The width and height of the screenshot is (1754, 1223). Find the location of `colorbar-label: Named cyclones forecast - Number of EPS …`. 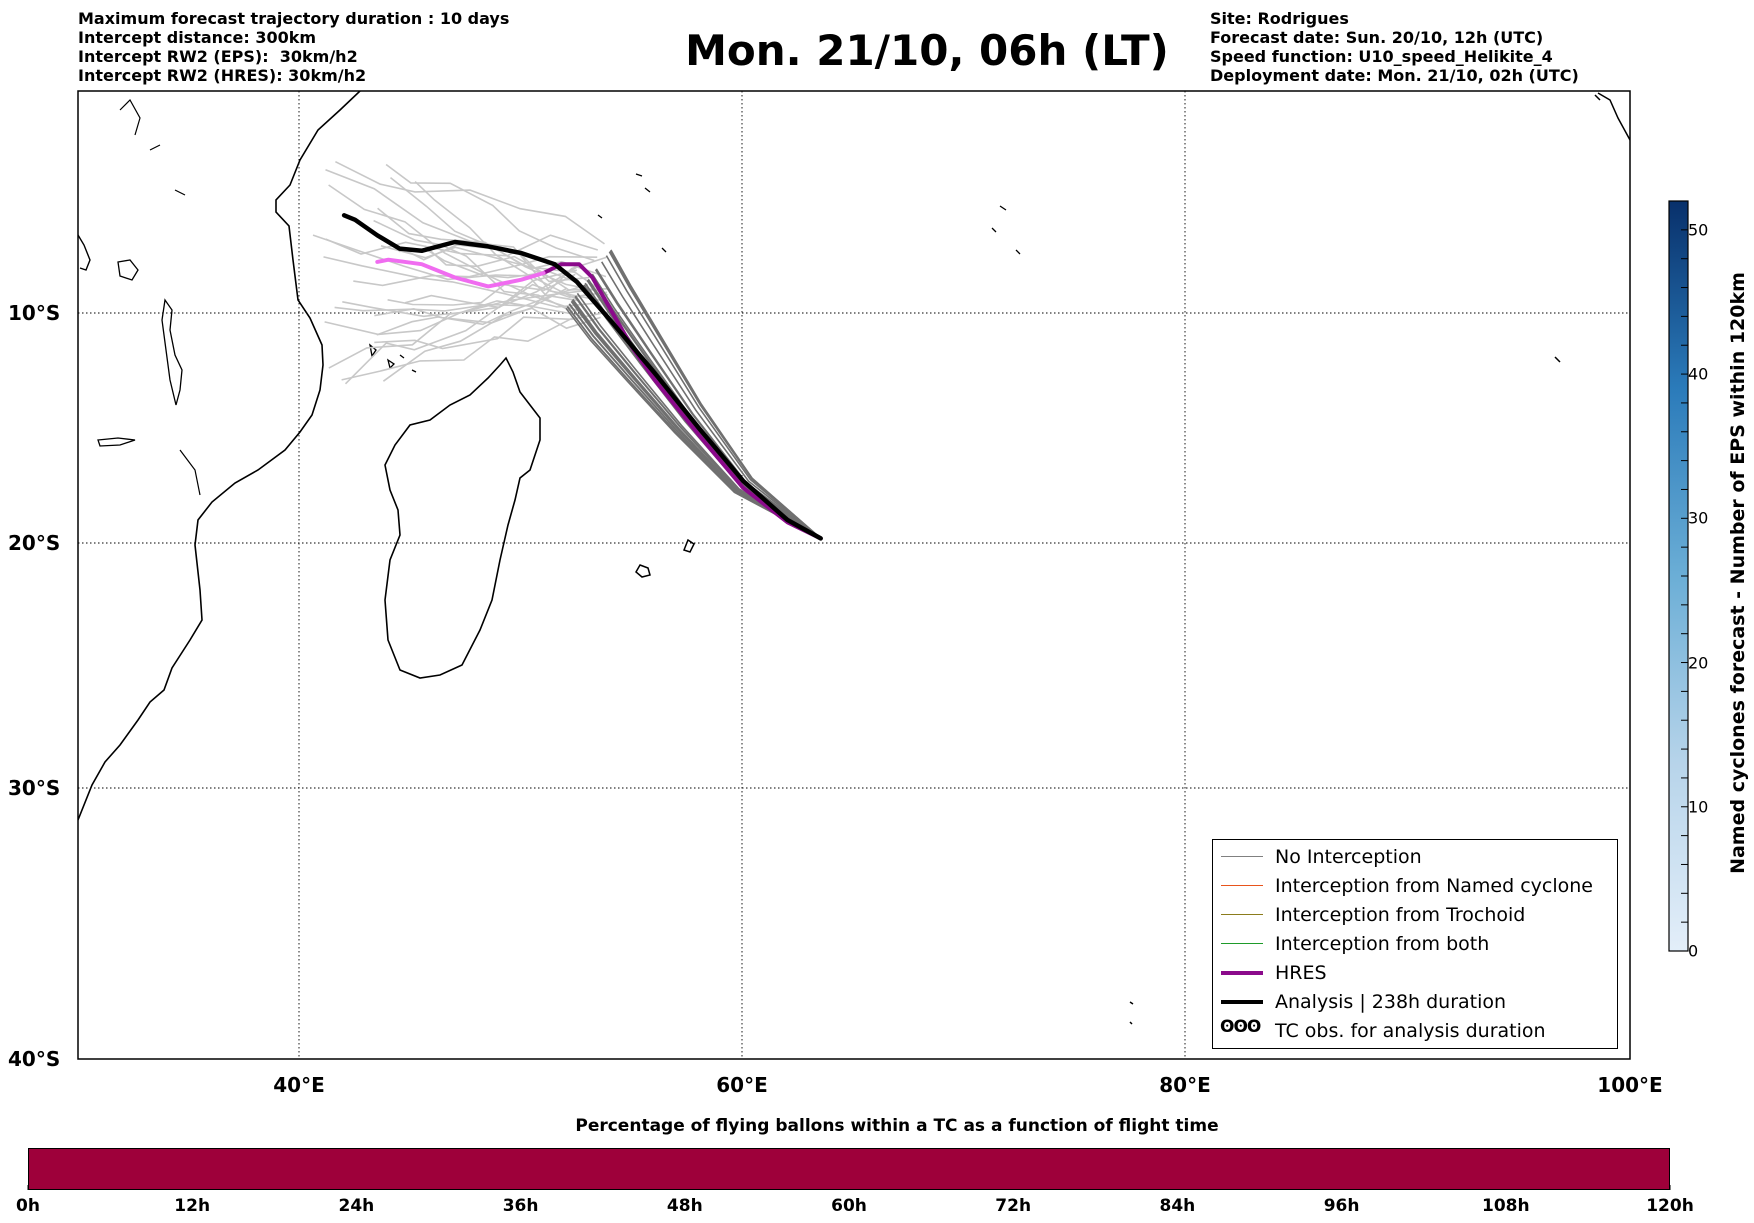

colorbar-label: Named cyclones forecast - Number of EPS … is located at coordinates (1738, 573).